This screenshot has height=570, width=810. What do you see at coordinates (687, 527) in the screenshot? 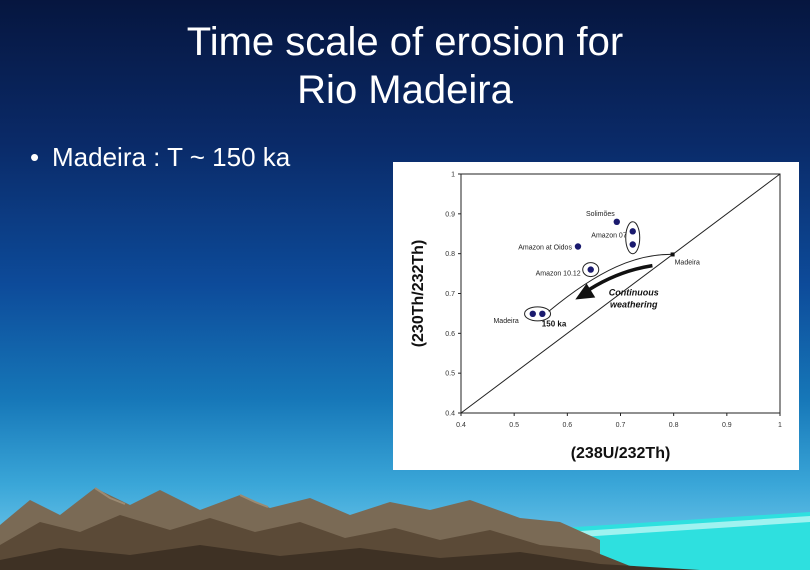
I see `lake-shore` at bounding box center [687, 527].